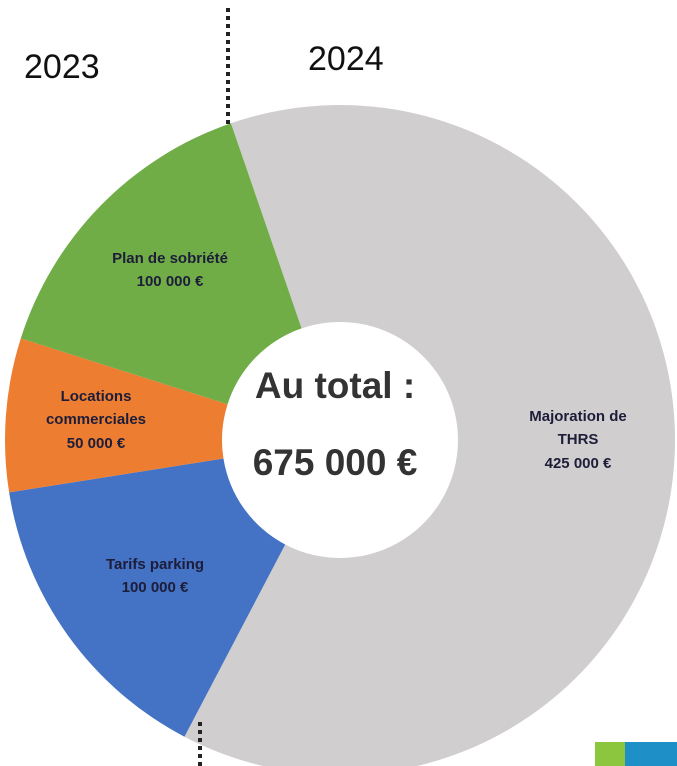  I want to click on segment-name: Plan de sobriété, so click(170, 258).